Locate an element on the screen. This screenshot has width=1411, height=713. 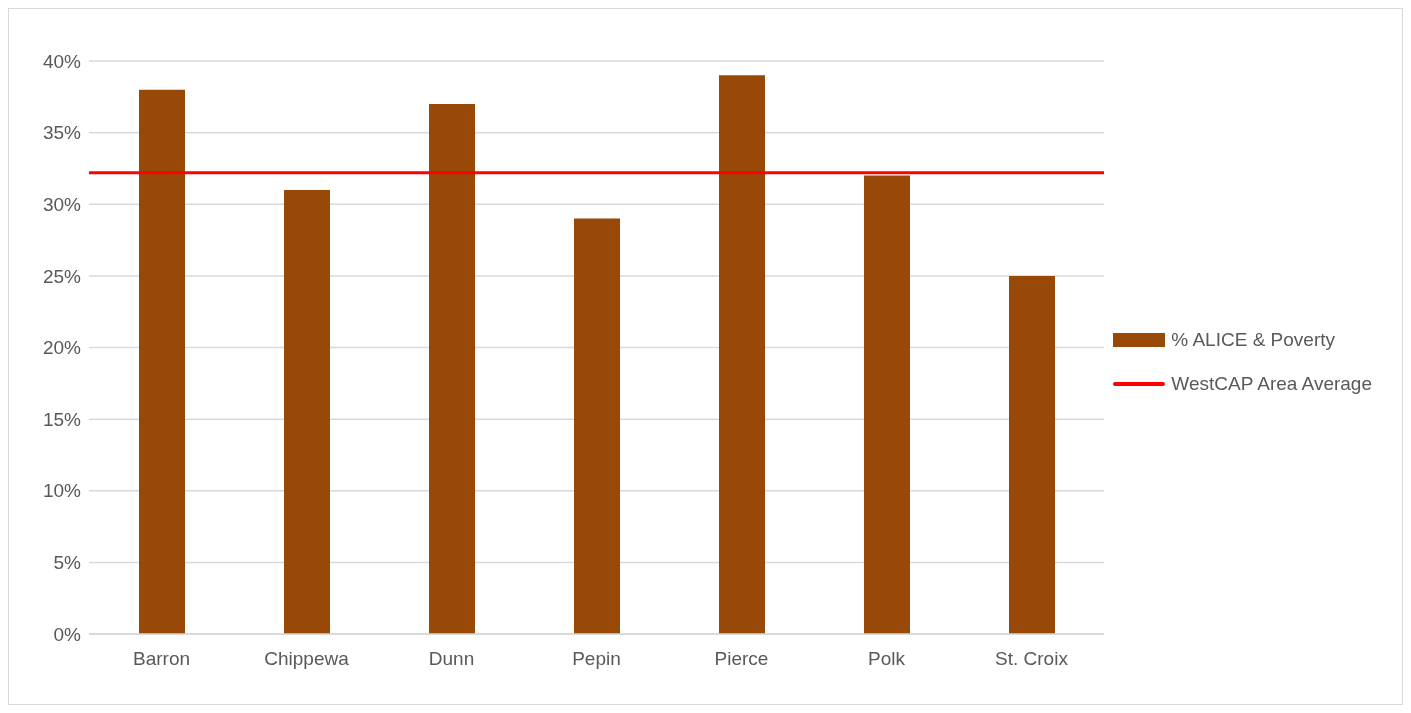
legend-label: WestCAP Area Average is located at coordinates (1271, 384).